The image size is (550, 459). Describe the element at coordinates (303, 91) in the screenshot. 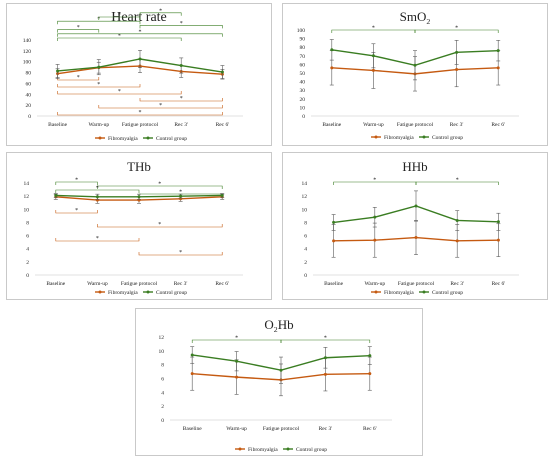

I see `y-tick-label: 30` at that location.